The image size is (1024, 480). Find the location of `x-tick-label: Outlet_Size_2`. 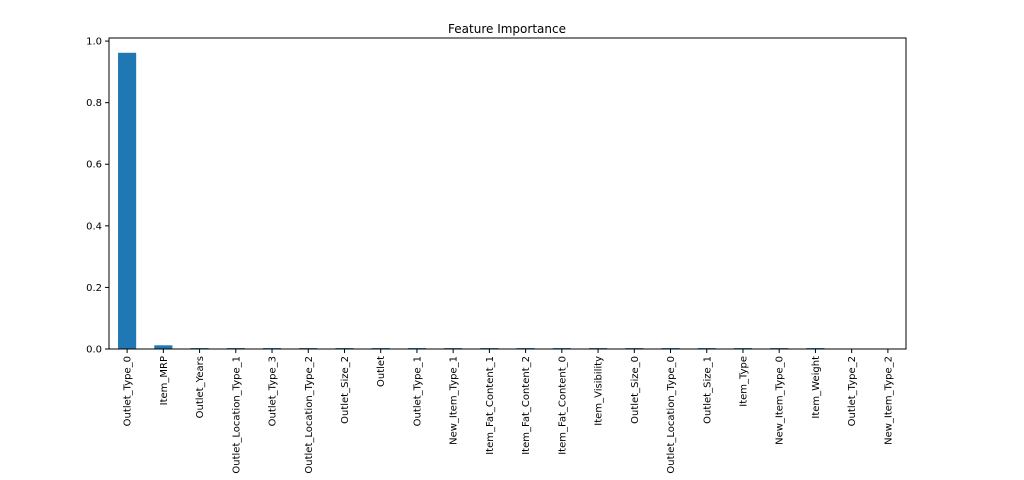

x-tick-label: Outlet_Size_2 is located at coordinates (345, 390).